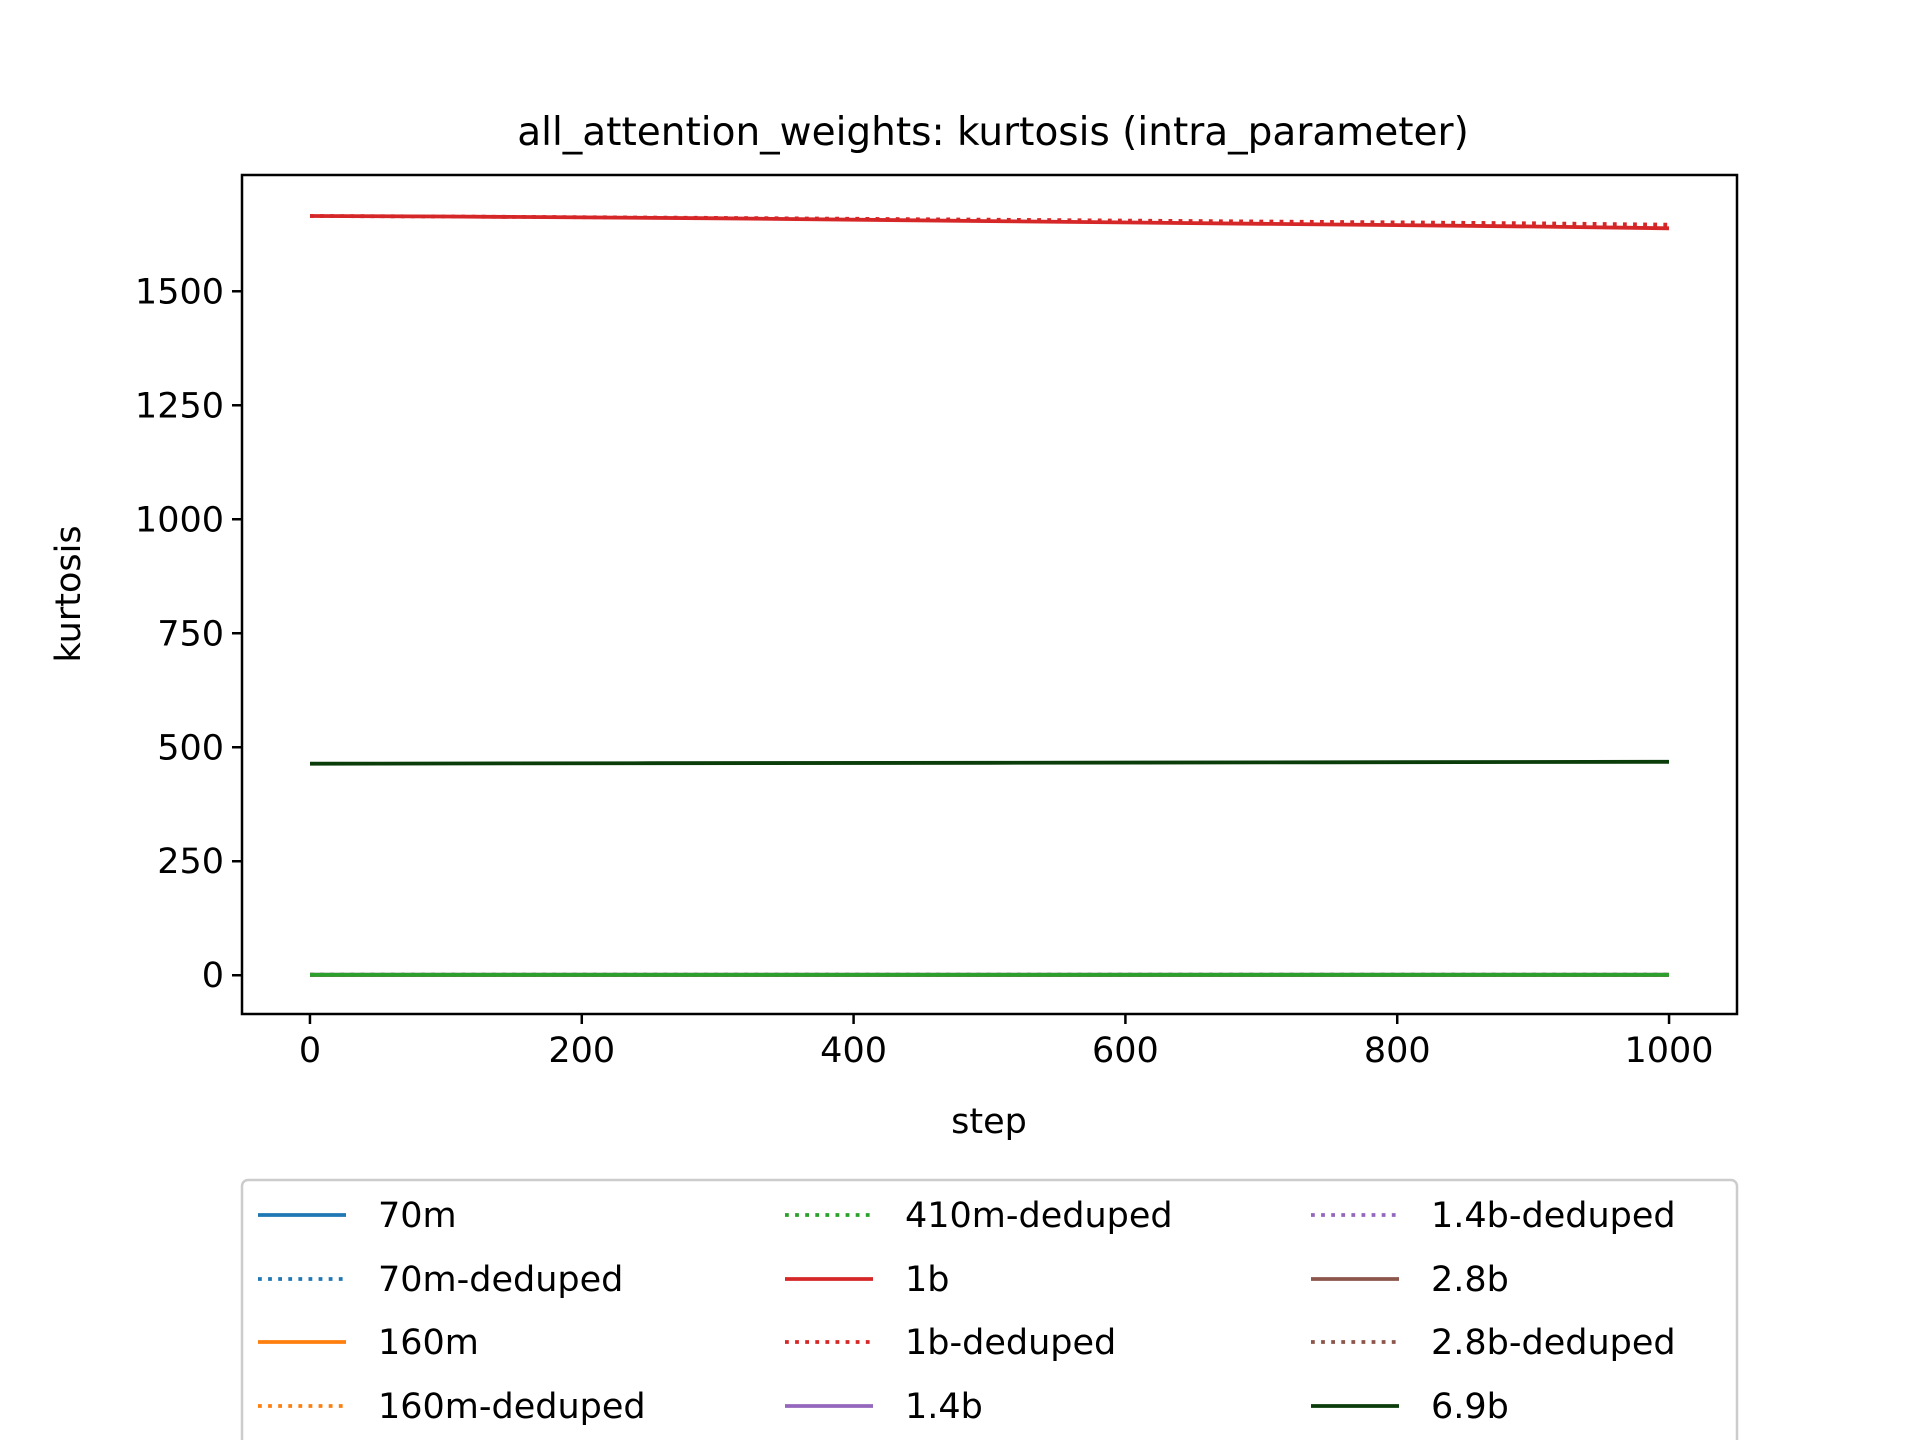 The image size is (1920, 1440). Describe the element at coordinates (500, 1280) in the screenshot. I see `legend-label: 70m-deduped` at that location.